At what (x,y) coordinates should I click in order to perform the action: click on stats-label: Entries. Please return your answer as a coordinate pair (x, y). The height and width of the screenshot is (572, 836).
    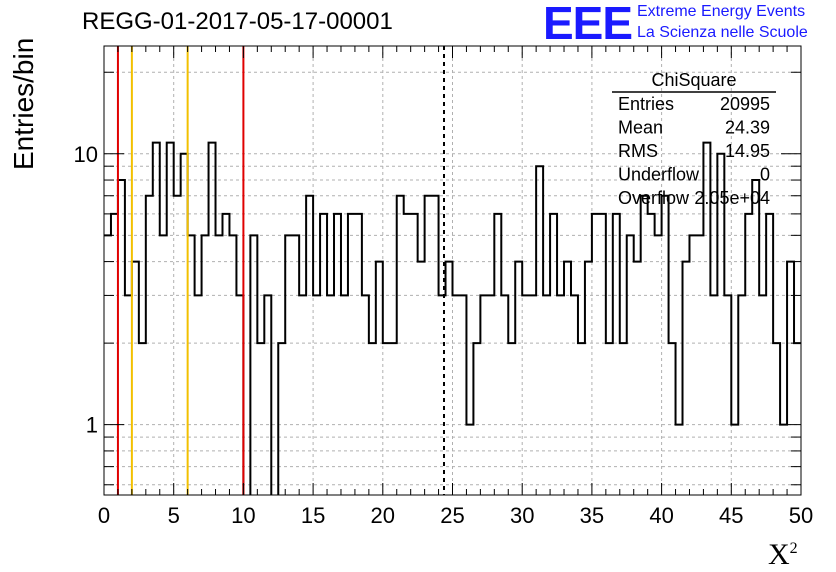
    Looking at the image, I should click on (646, 104).